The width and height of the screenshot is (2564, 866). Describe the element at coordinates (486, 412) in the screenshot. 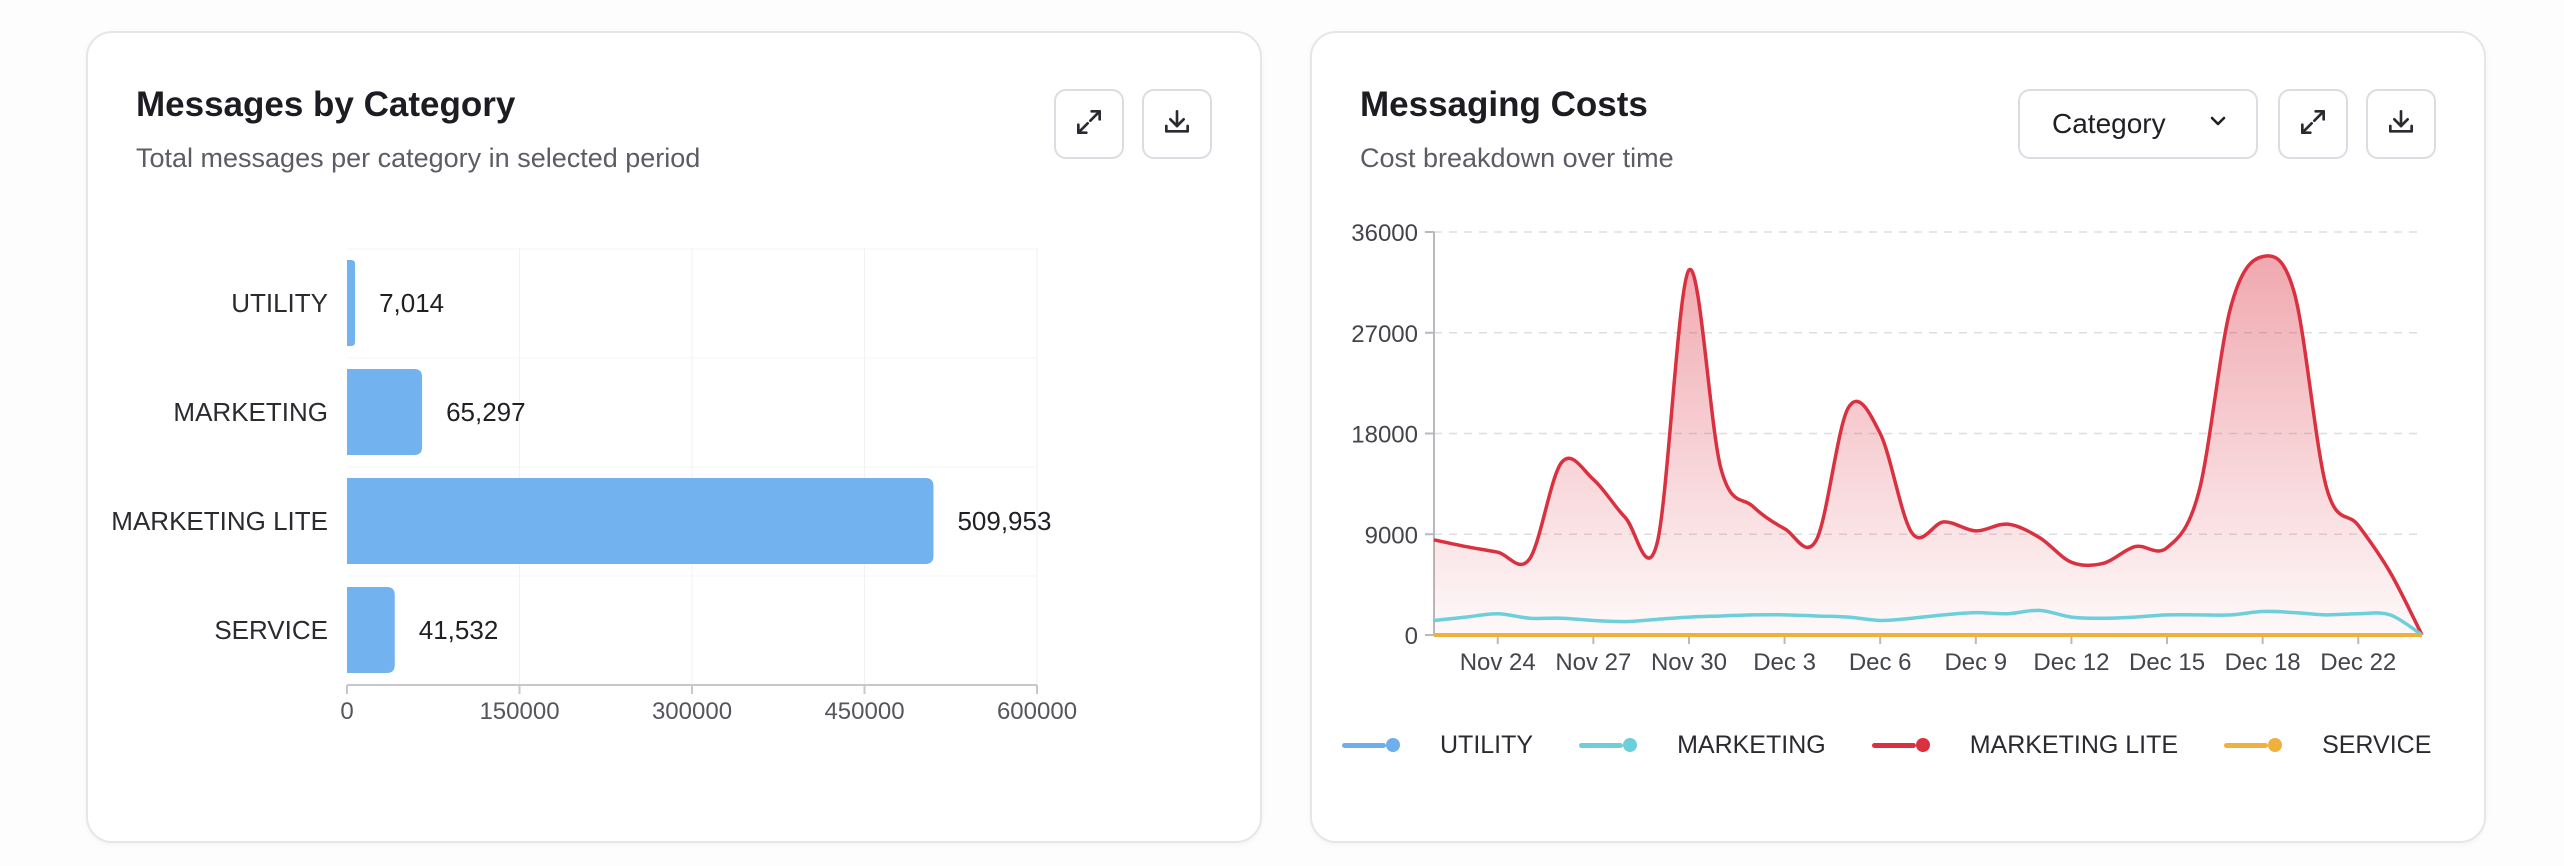

I see `data-label: 65,297` at that location.